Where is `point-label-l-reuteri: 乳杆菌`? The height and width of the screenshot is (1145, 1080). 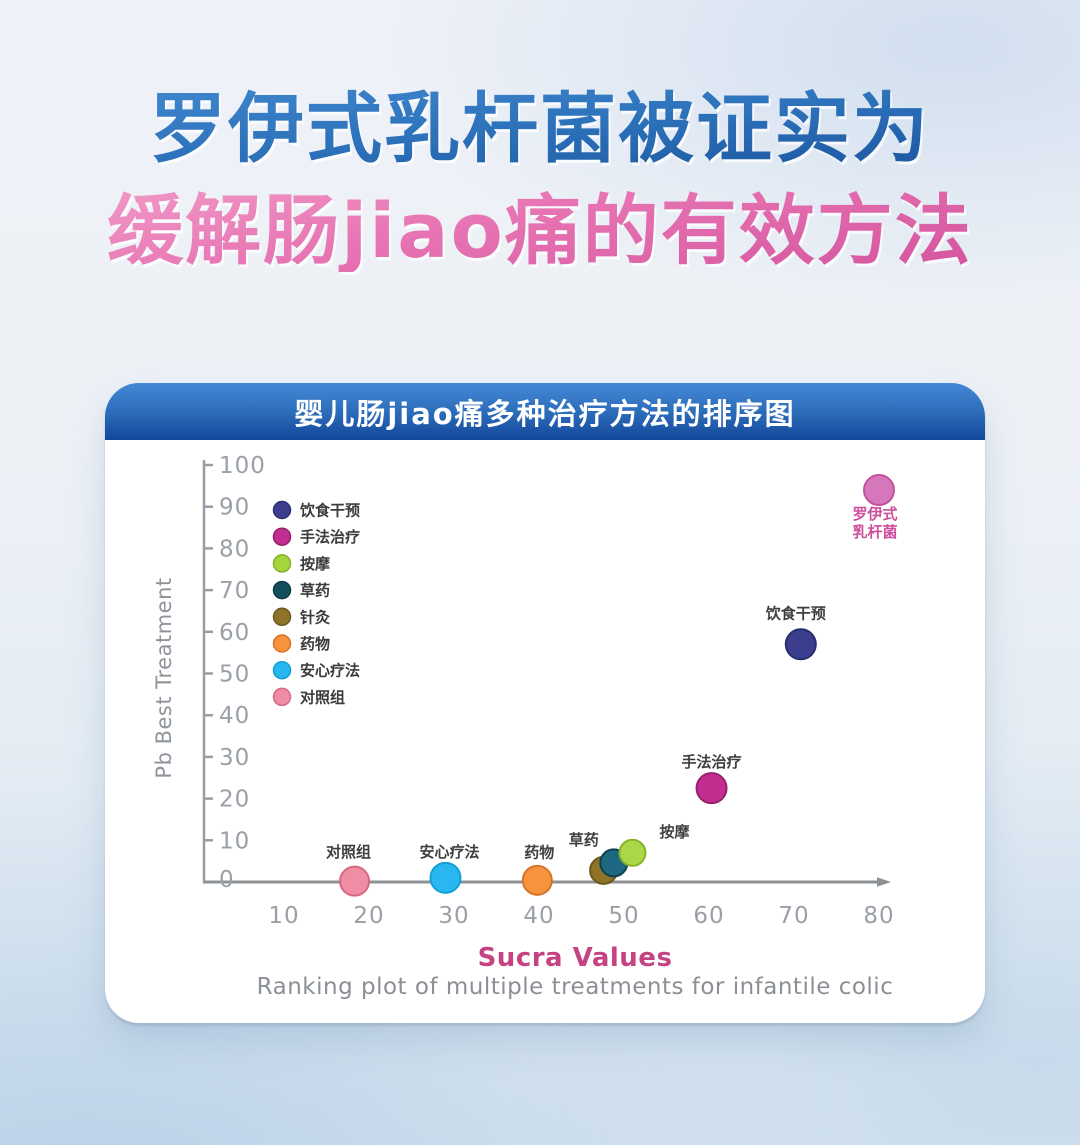 point-label-l-reuteri: 乳杆菌 is located at coordinates (874, 532).